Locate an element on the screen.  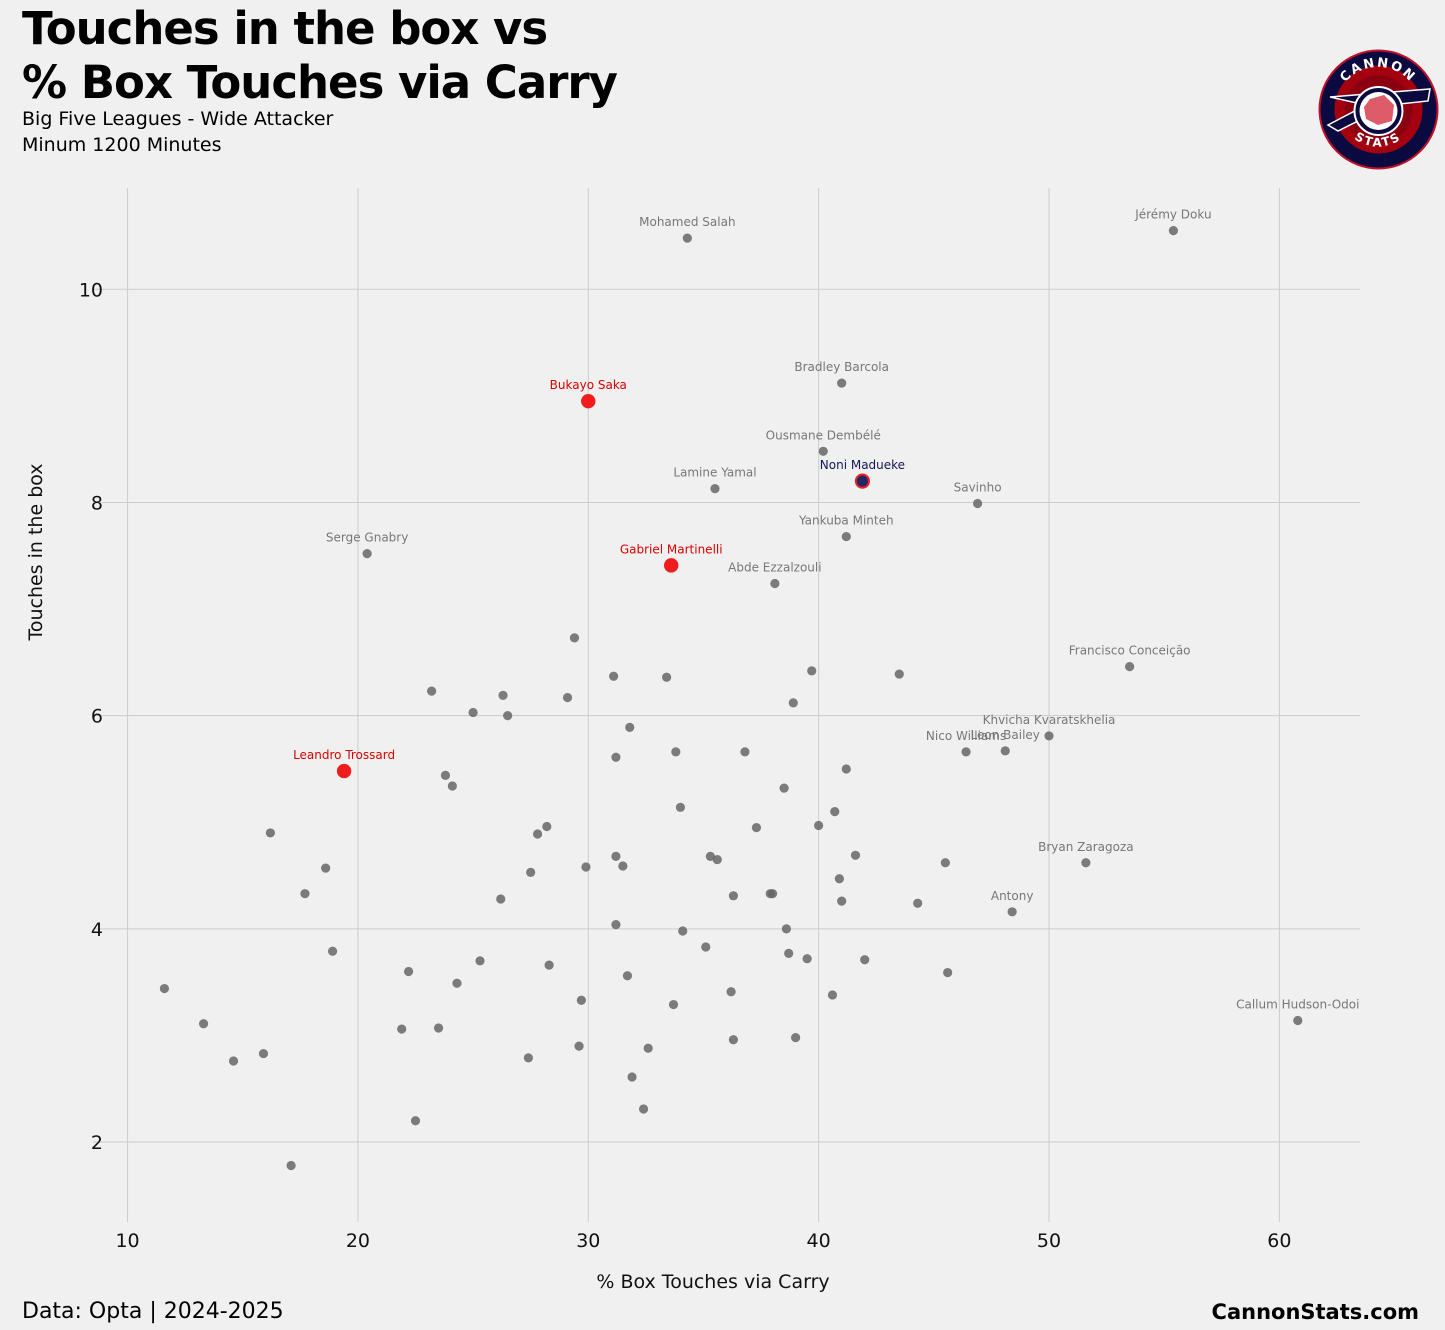
player-label: Bradley Barcola is located at coordinates (841, 367).